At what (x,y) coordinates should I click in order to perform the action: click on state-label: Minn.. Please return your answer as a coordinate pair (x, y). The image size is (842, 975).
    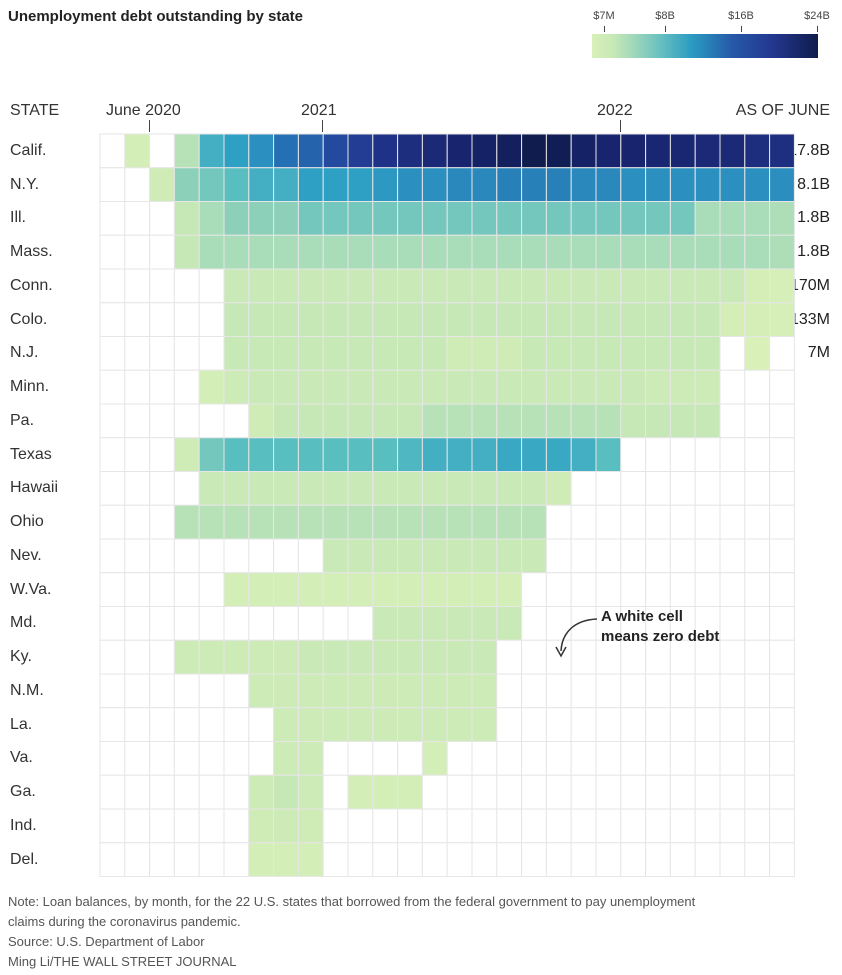
    Looking at the image, I should click on (30, 387).